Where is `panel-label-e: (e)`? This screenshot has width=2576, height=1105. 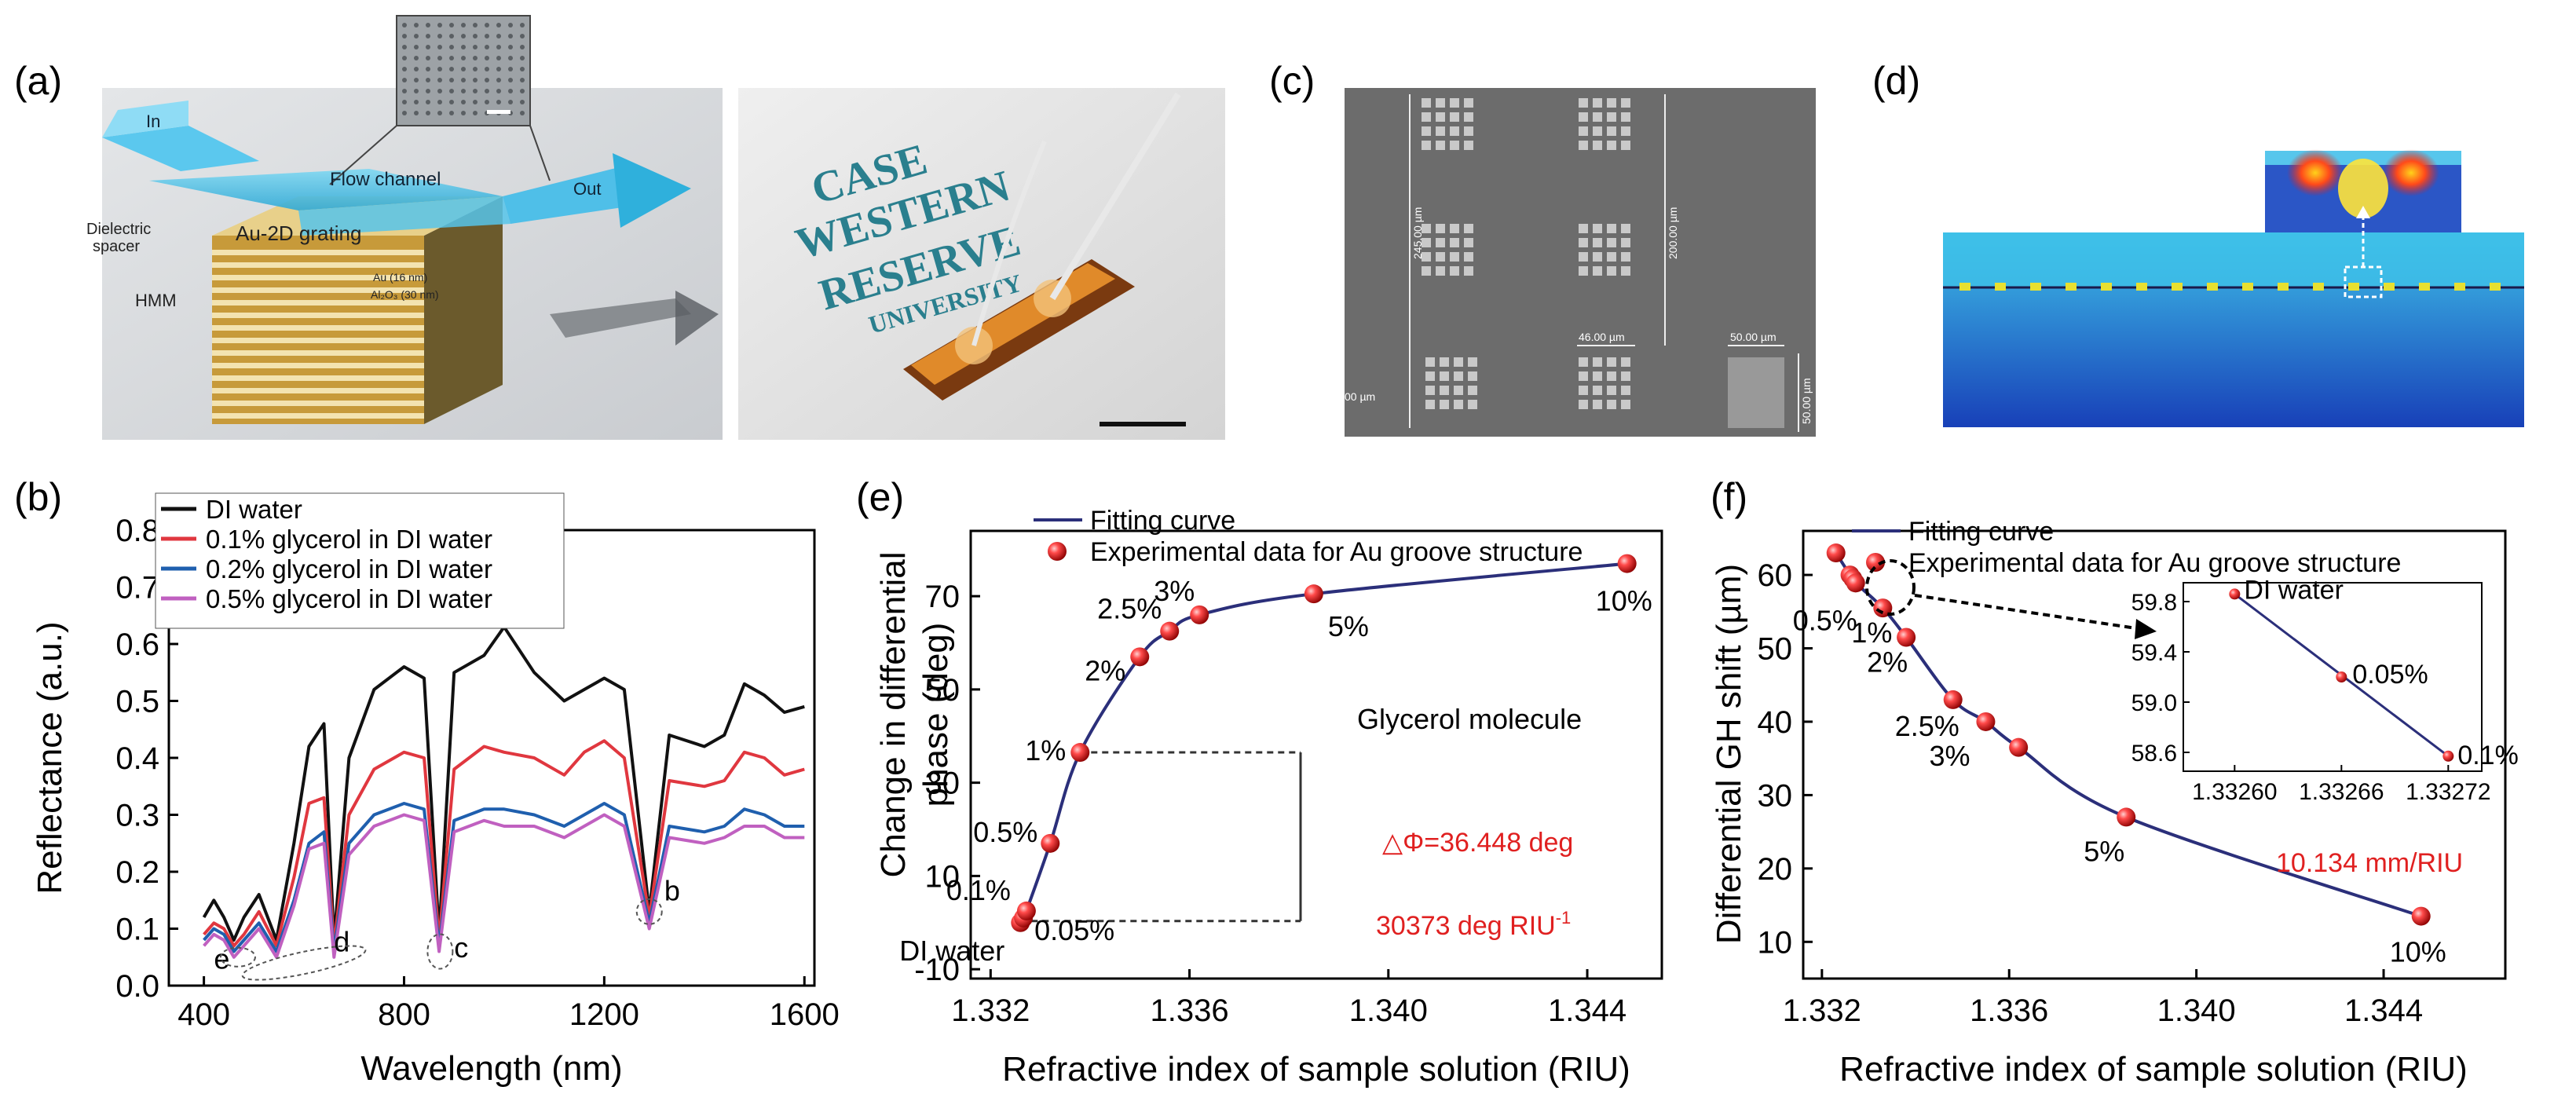
panel-label-e: (e) is located at coordinates (880, 497).